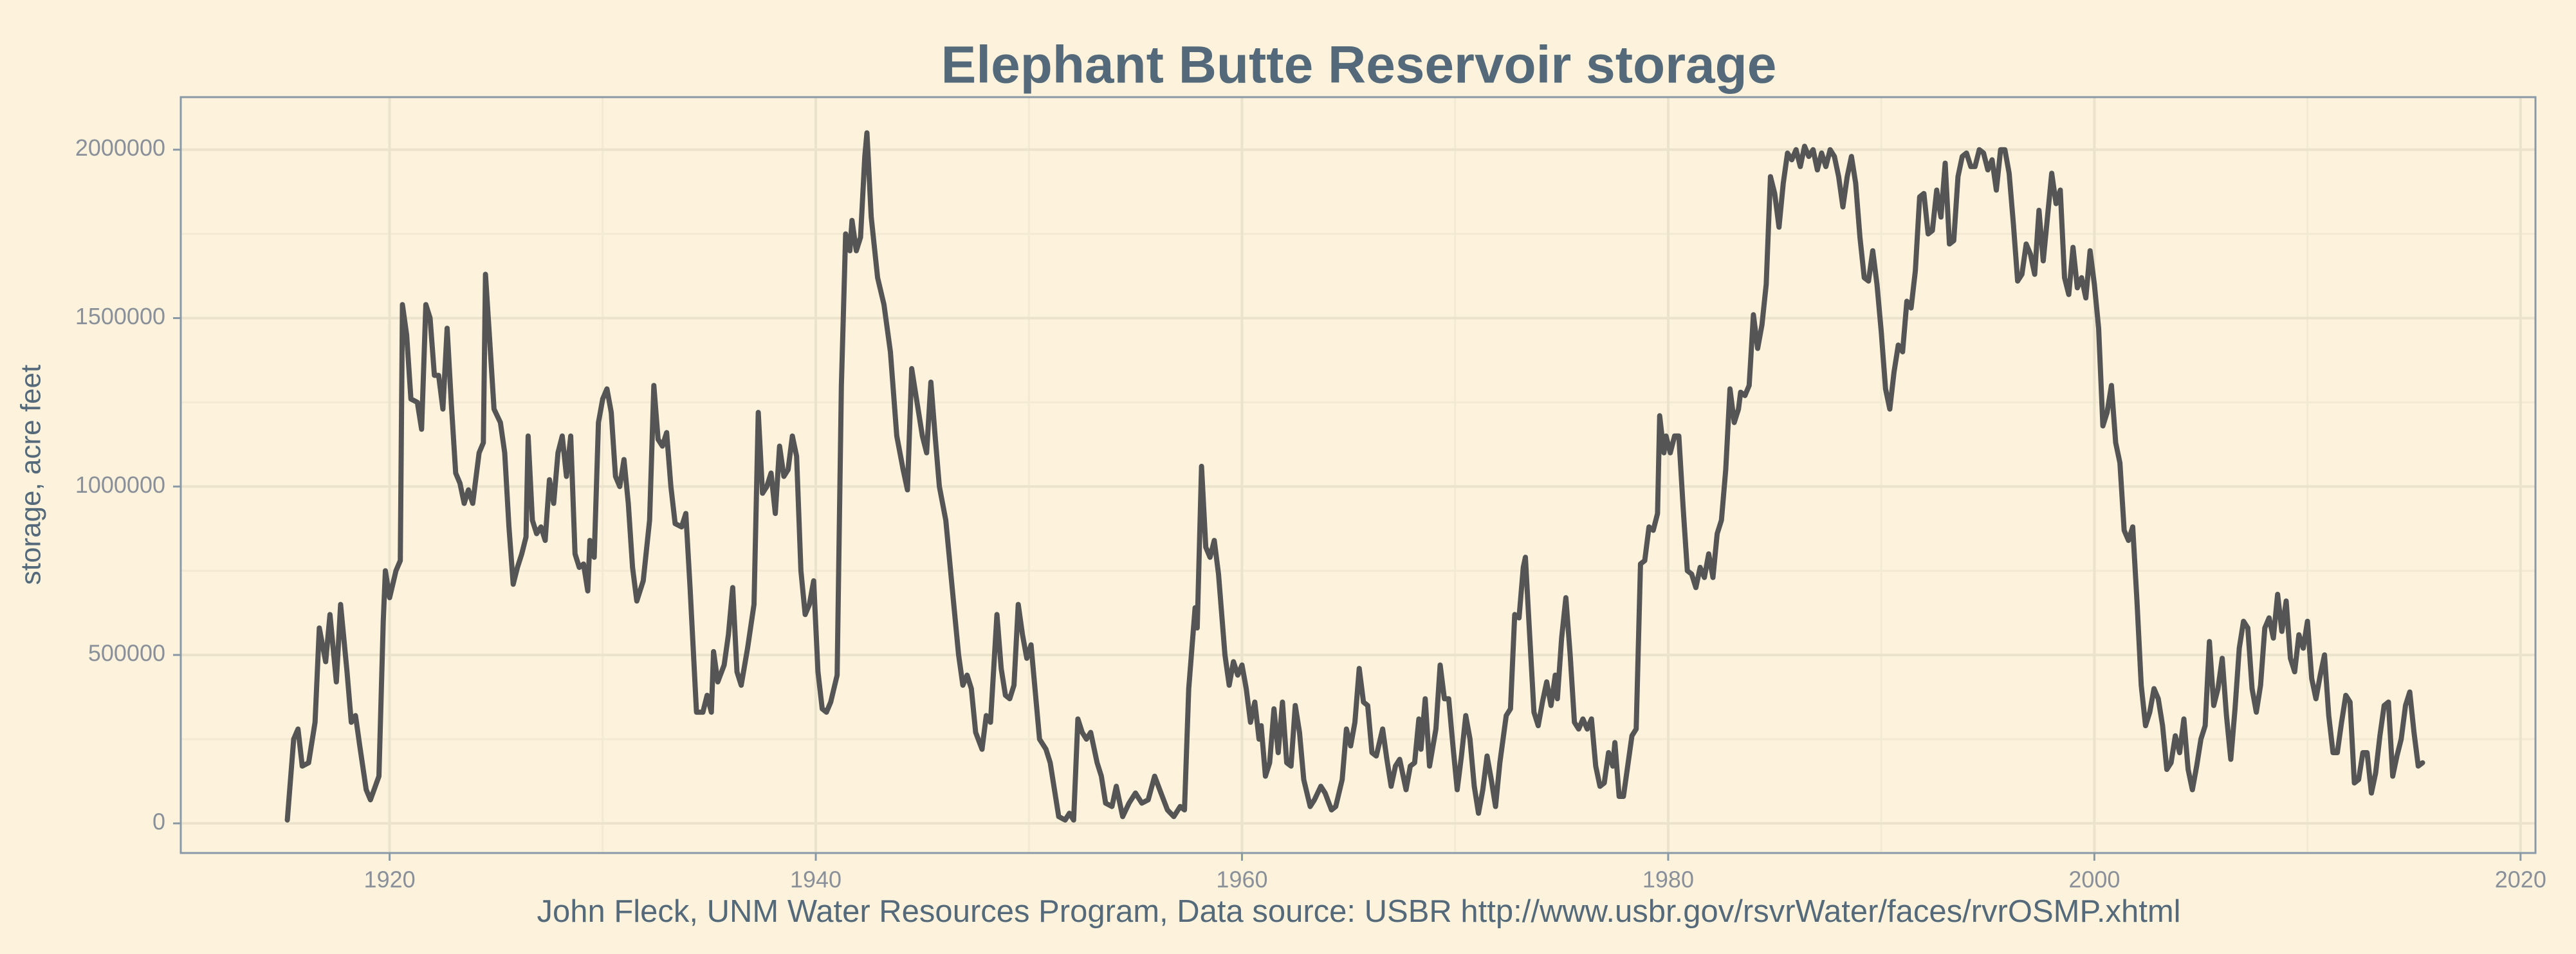  I want to click on y-axis-label: storage, acre feet, so click(31, 475).